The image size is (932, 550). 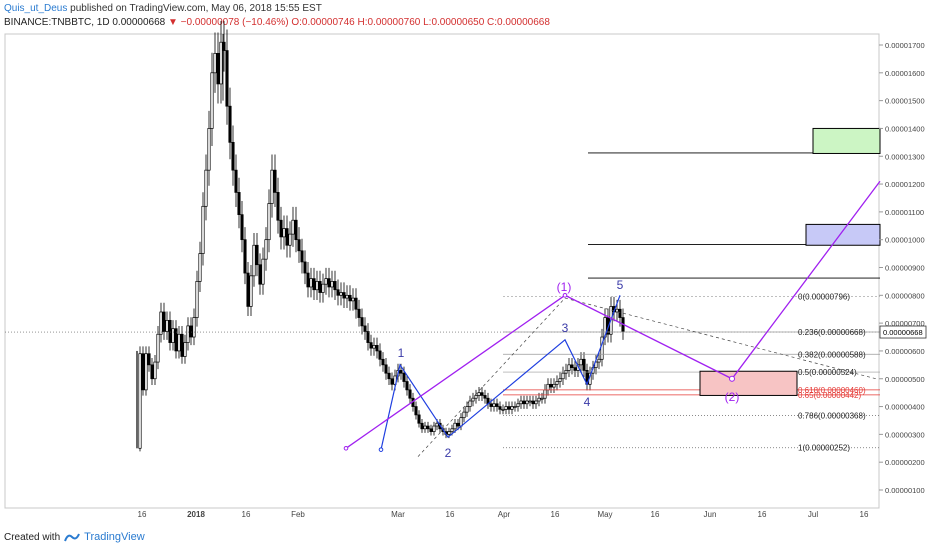 I want to click on x-tick-label: 2018, so click(x=196, y=514).